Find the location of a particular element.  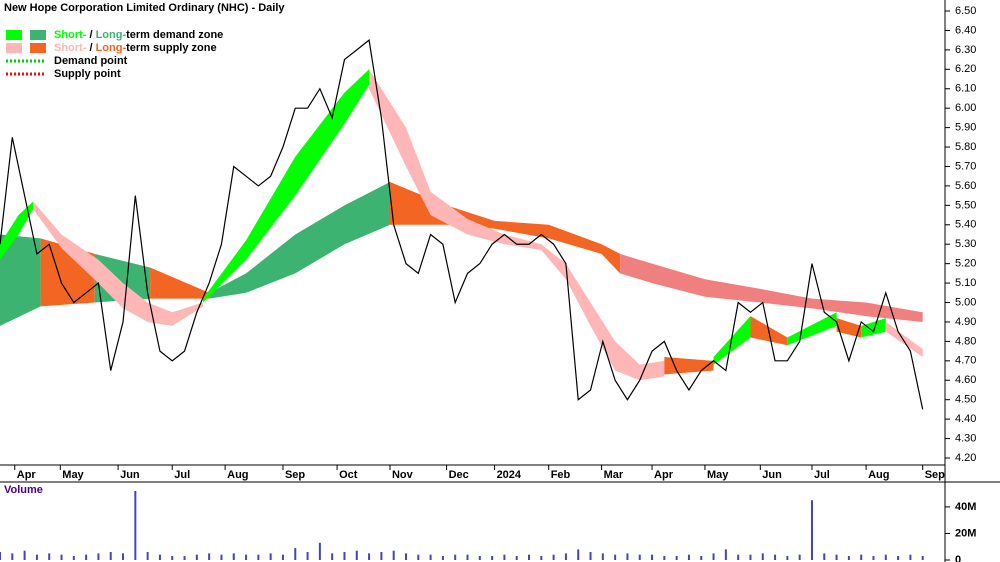

y-tick-label: 6.40 is located at coordinates (965, 30).